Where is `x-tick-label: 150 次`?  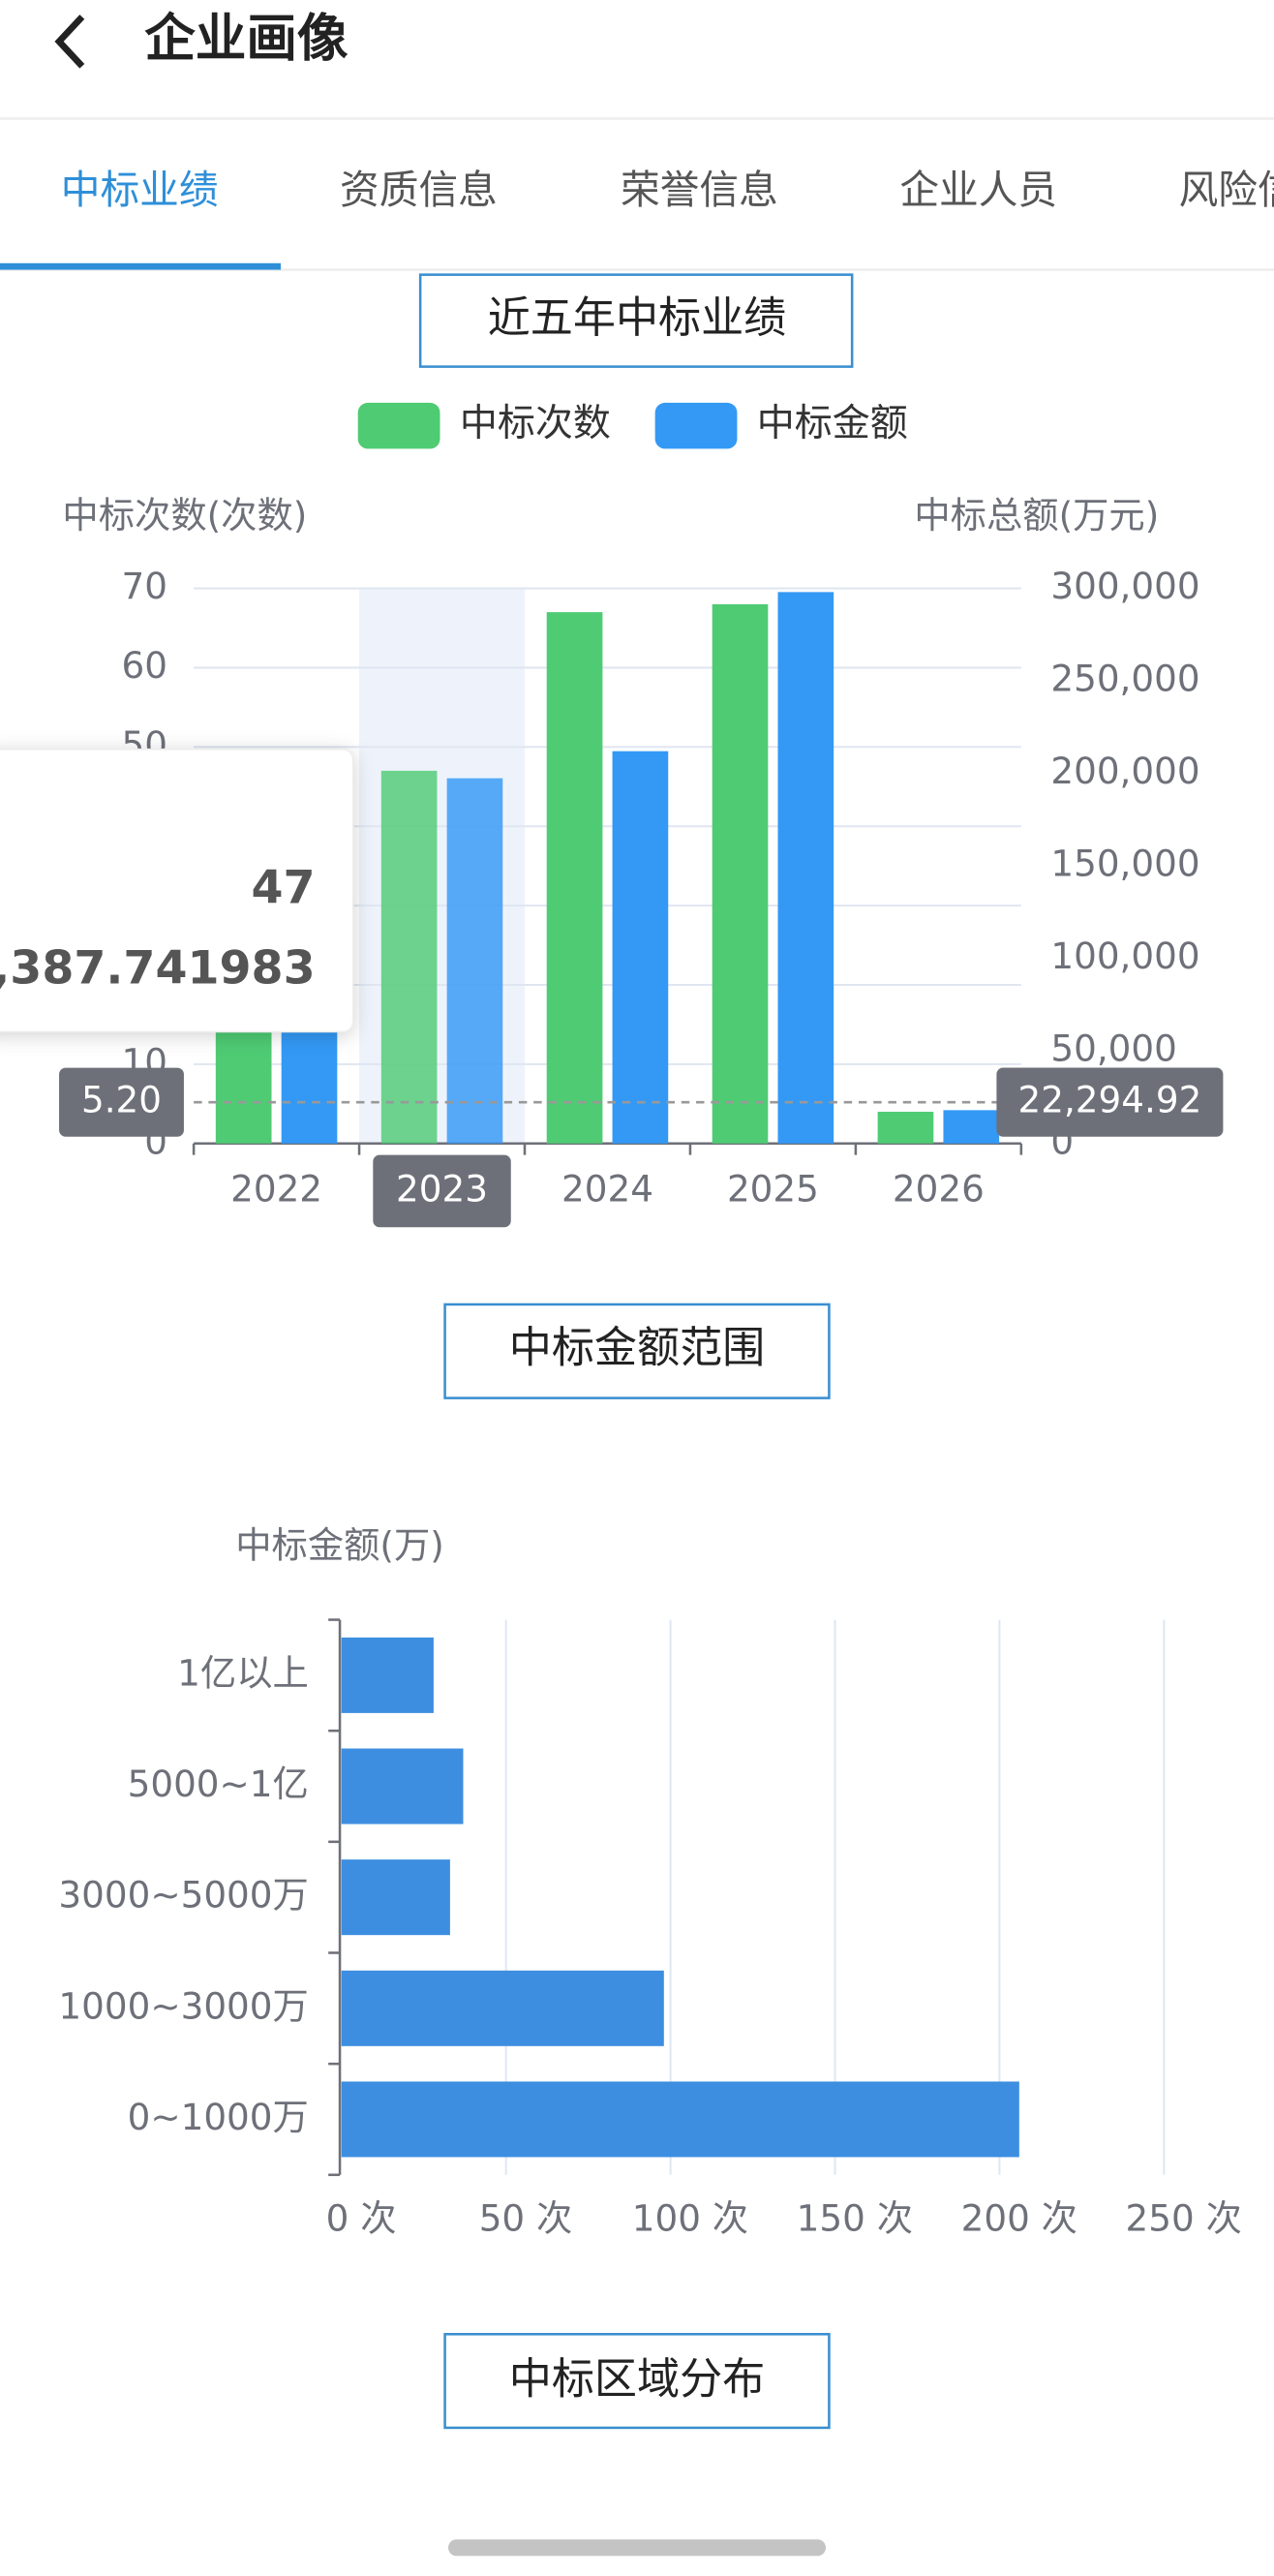 x-tick-label: 150 次 is located at coordinates (855, 2218).